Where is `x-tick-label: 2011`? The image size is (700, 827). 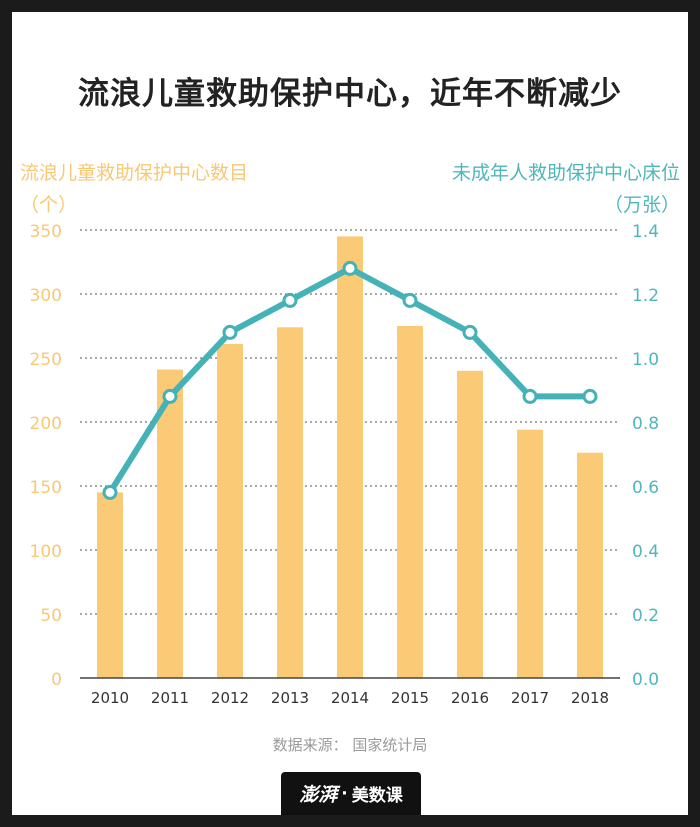 x-tick-label: 2011 is located at coordinates (170, 698).